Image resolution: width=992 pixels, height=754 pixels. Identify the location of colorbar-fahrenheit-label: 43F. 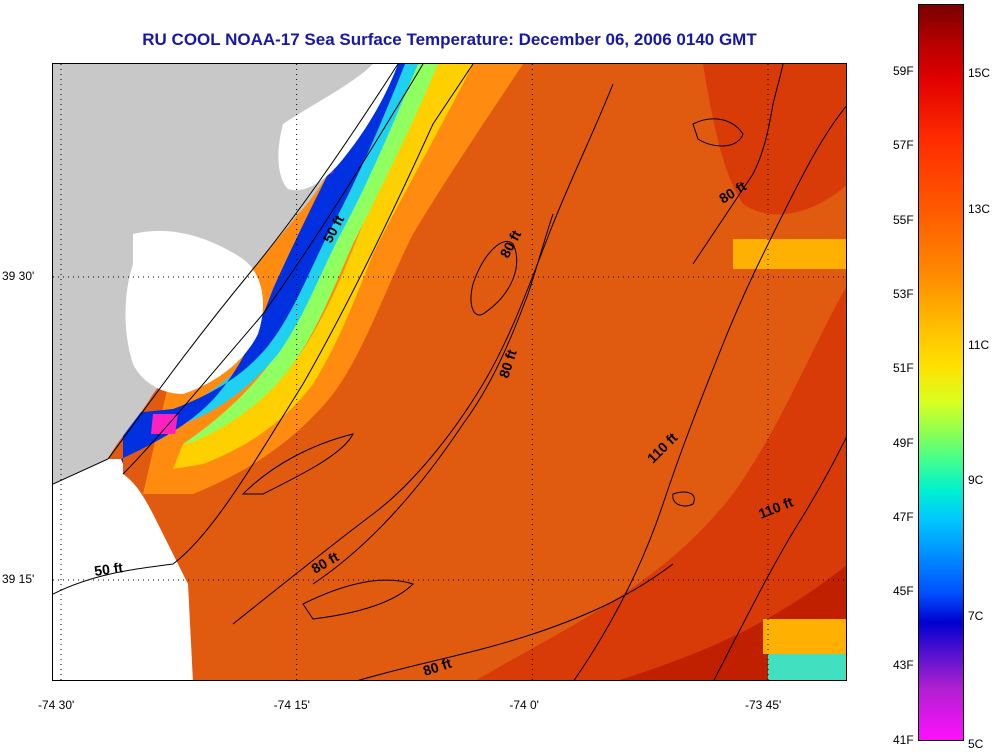
(903, 665).